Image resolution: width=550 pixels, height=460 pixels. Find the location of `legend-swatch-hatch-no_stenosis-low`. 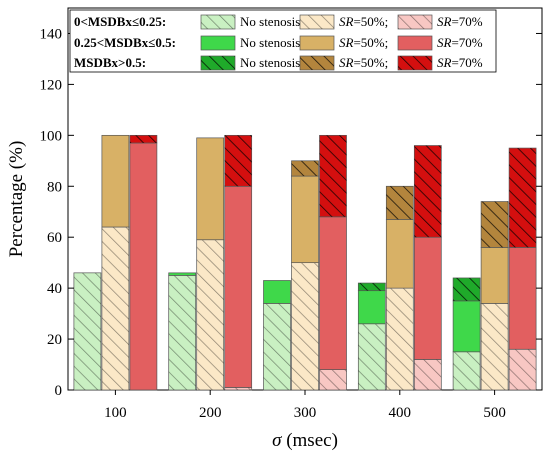

legend-swatch-hatch-no_stenosis-low is located at coordinates (218, 22).